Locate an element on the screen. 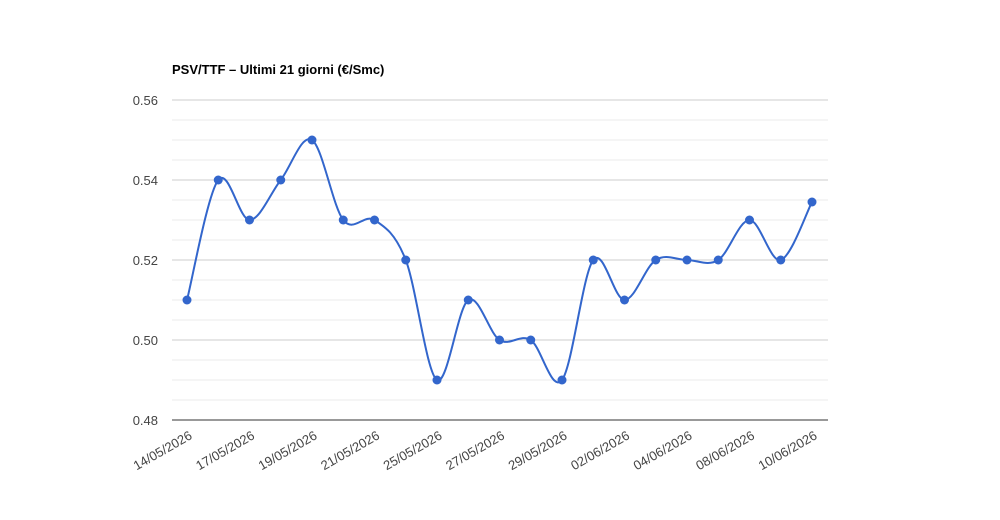  y-tick-label: 0.56 is located at coordinates (145, 100).